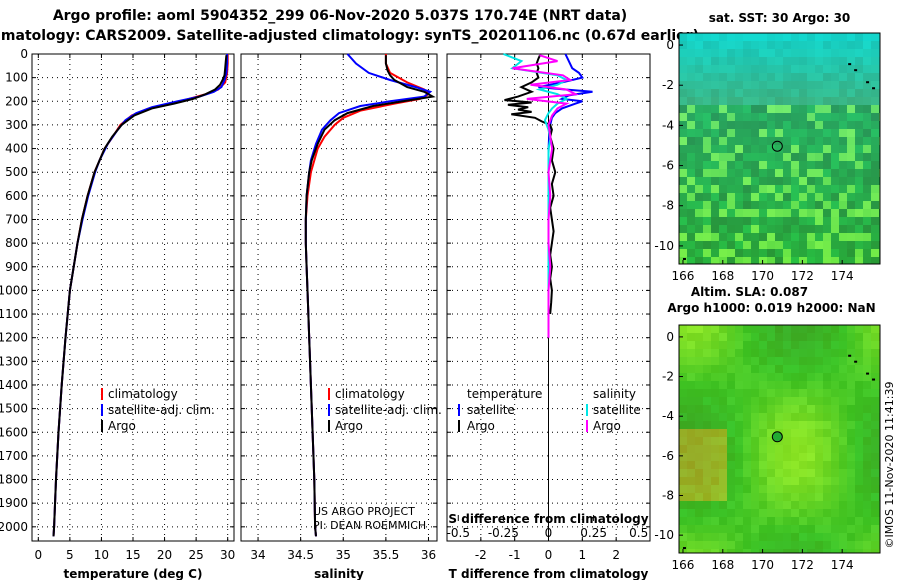 This screenshot has width=900, height=580. I want to click on depth-tick-label: 1600, so click(14, 432).